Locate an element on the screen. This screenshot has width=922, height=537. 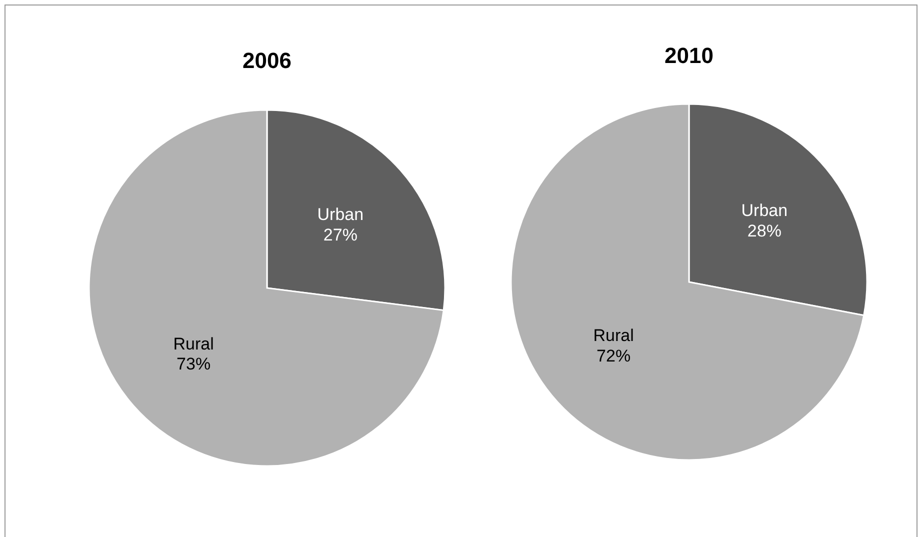
data-label: 27% is located at coordinates (340, 234).